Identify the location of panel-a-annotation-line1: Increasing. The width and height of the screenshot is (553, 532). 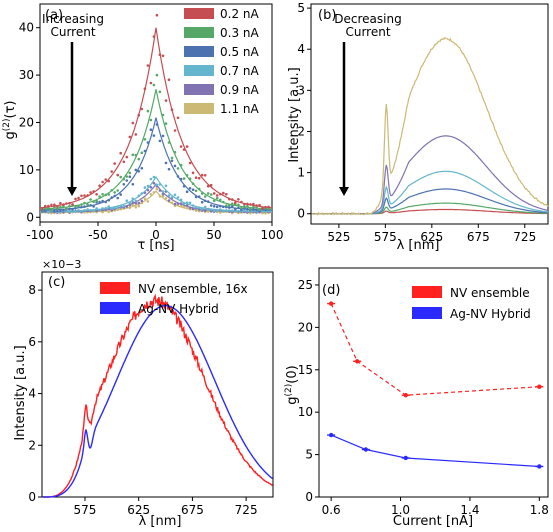
(73, 19).